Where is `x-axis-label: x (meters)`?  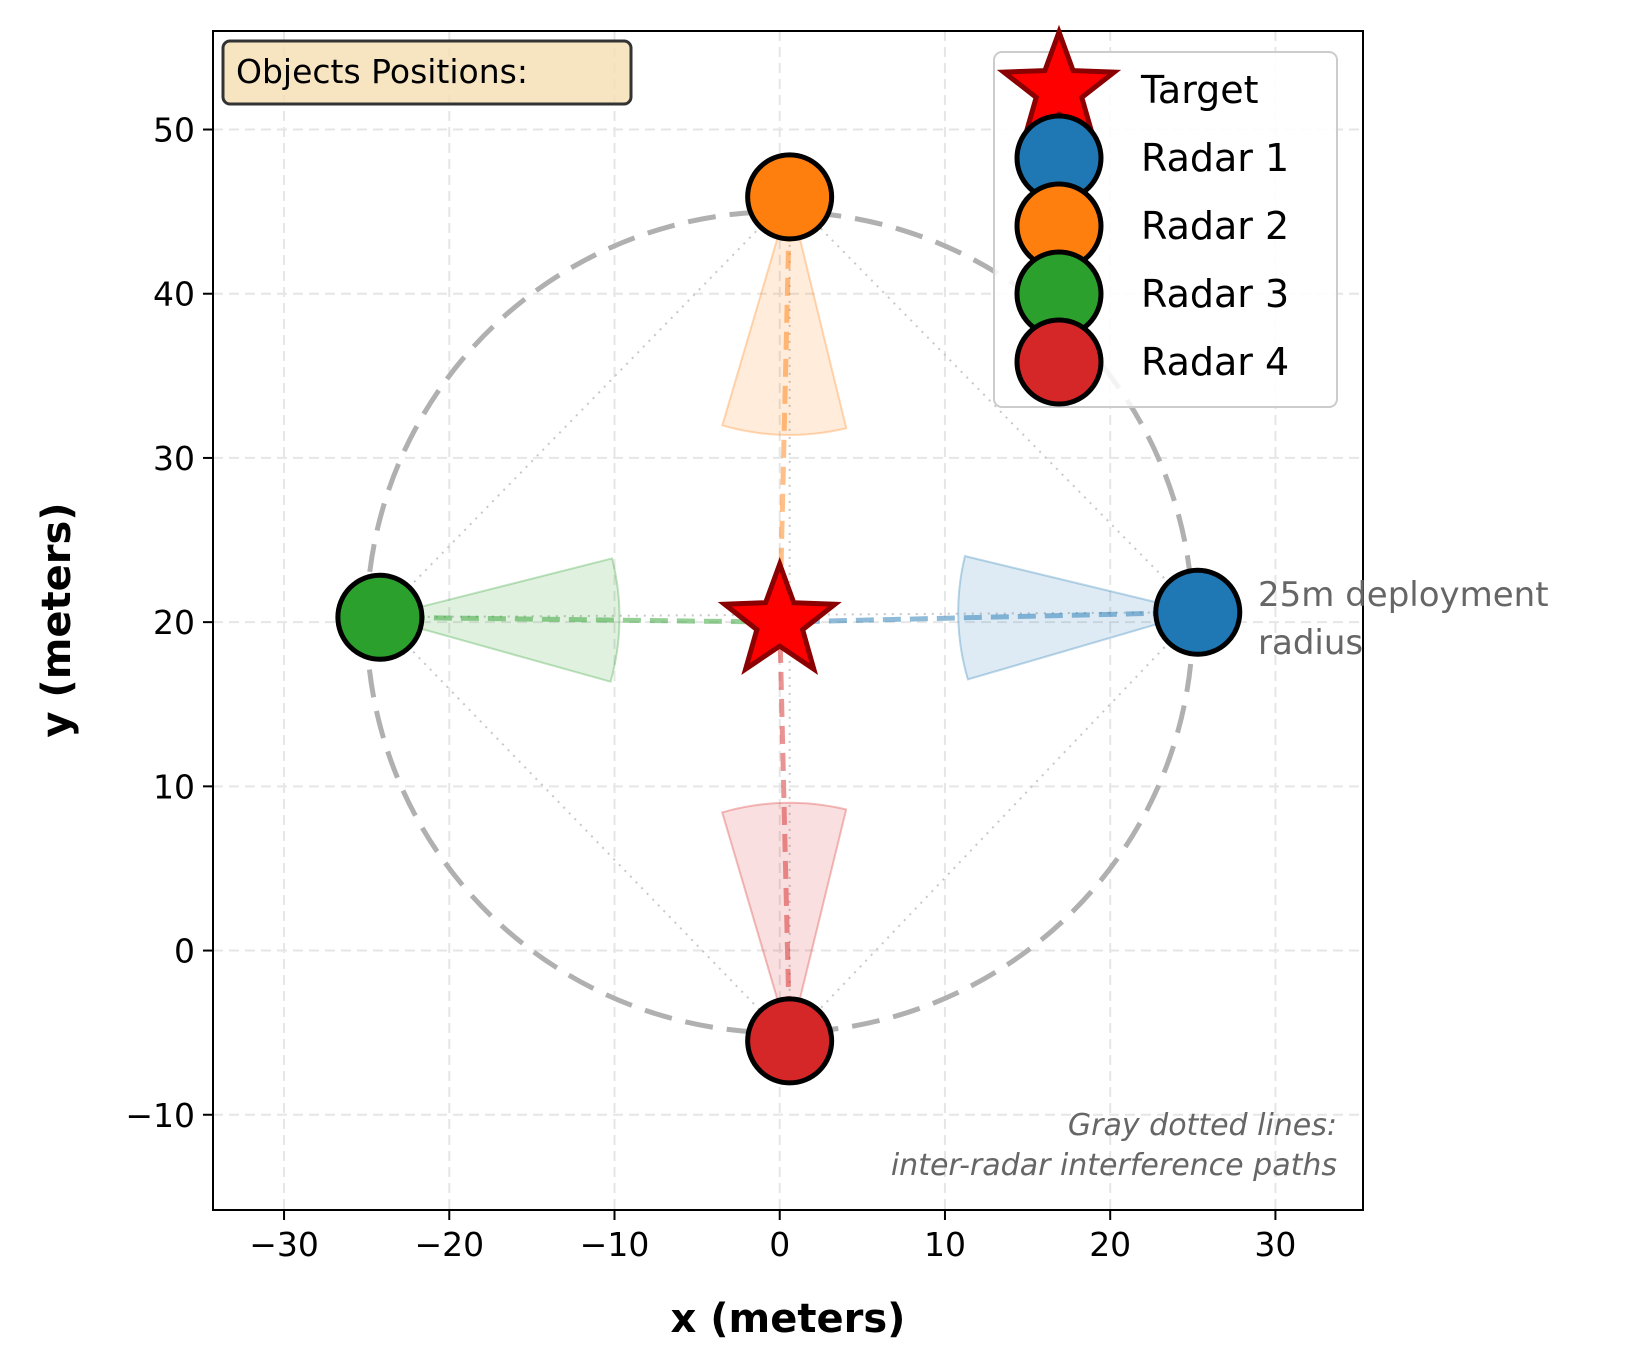 x-axis-label: x (meters) is located at coordinates (788, 1319).